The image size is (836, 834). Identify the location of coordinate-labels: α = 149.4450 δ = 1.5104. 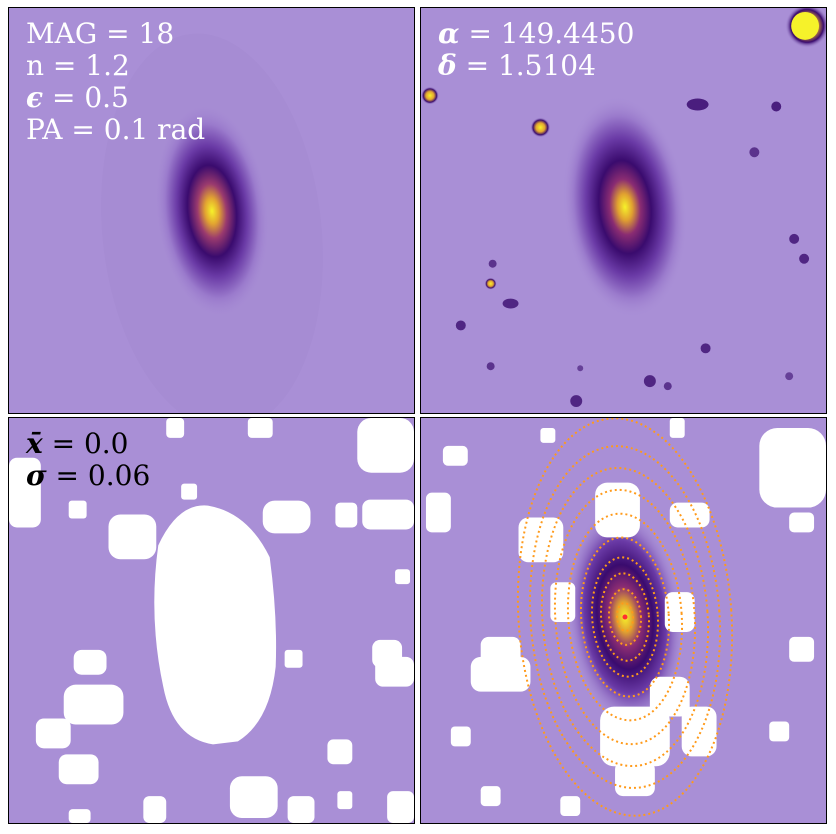
(536, 50).